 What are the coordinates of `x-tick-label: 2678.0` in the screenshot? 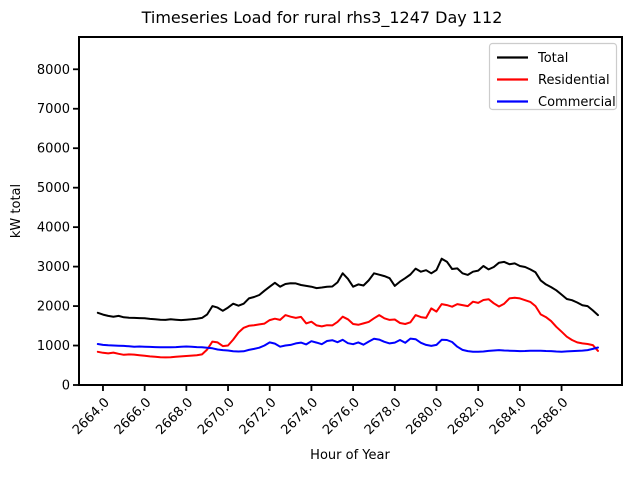 It's located at (383, 416).